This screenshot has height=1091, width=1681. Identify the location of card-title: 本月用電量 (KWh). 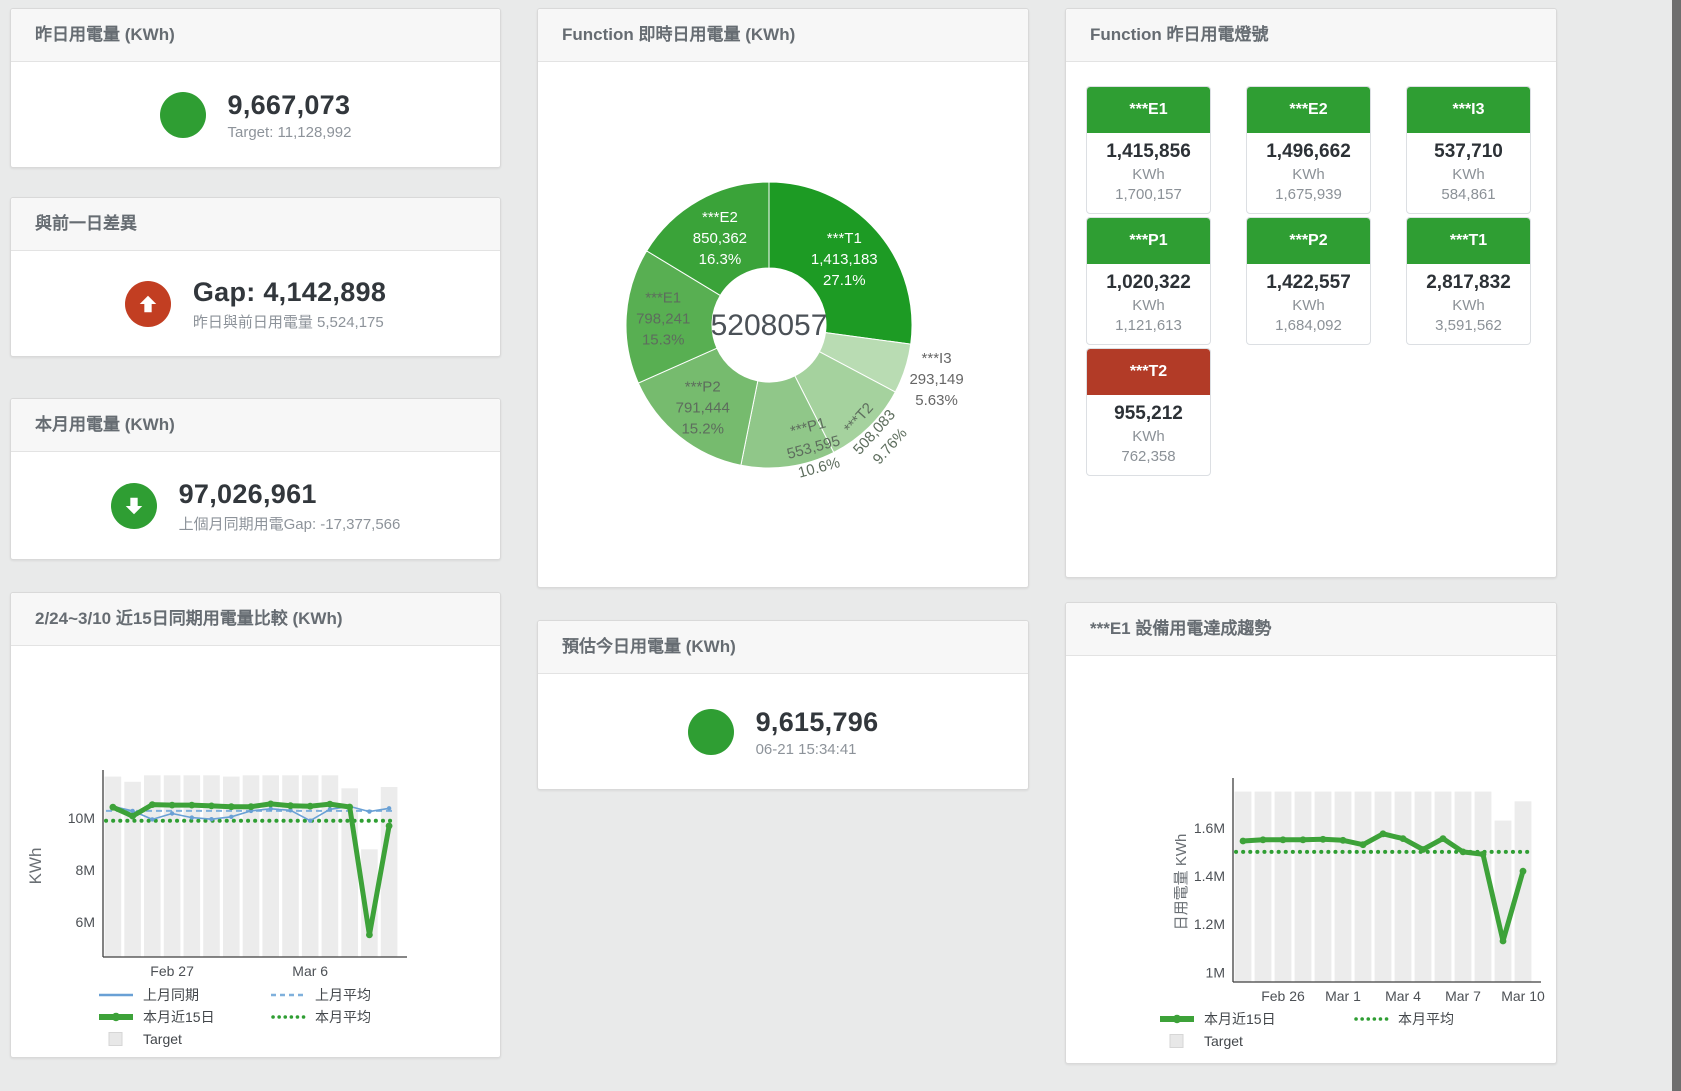
(255, 425).